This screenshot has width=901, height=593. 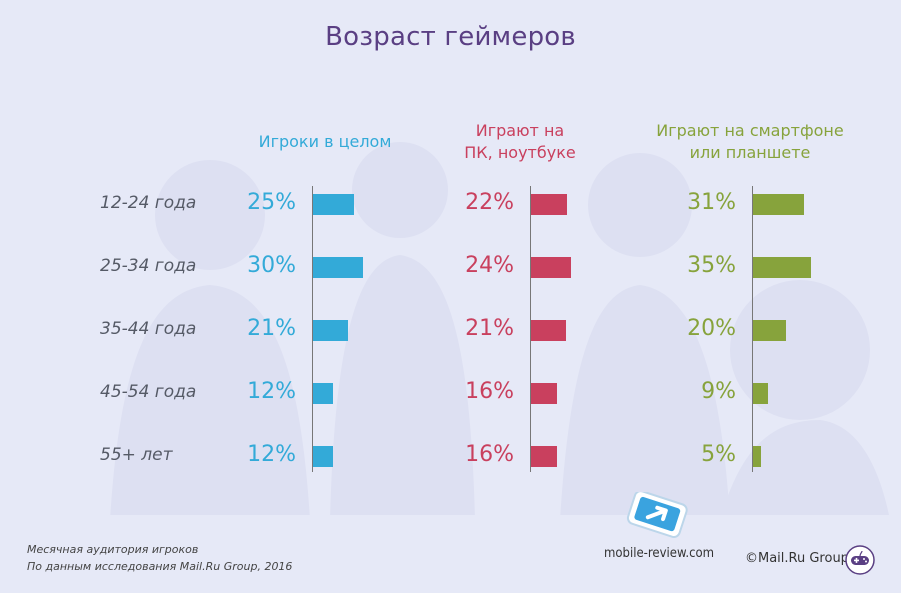 What do you see at coordinates (750, 152) in the screenshot?
I see `header-mobile-line2: или планшете` at bounding box center [750, 152].